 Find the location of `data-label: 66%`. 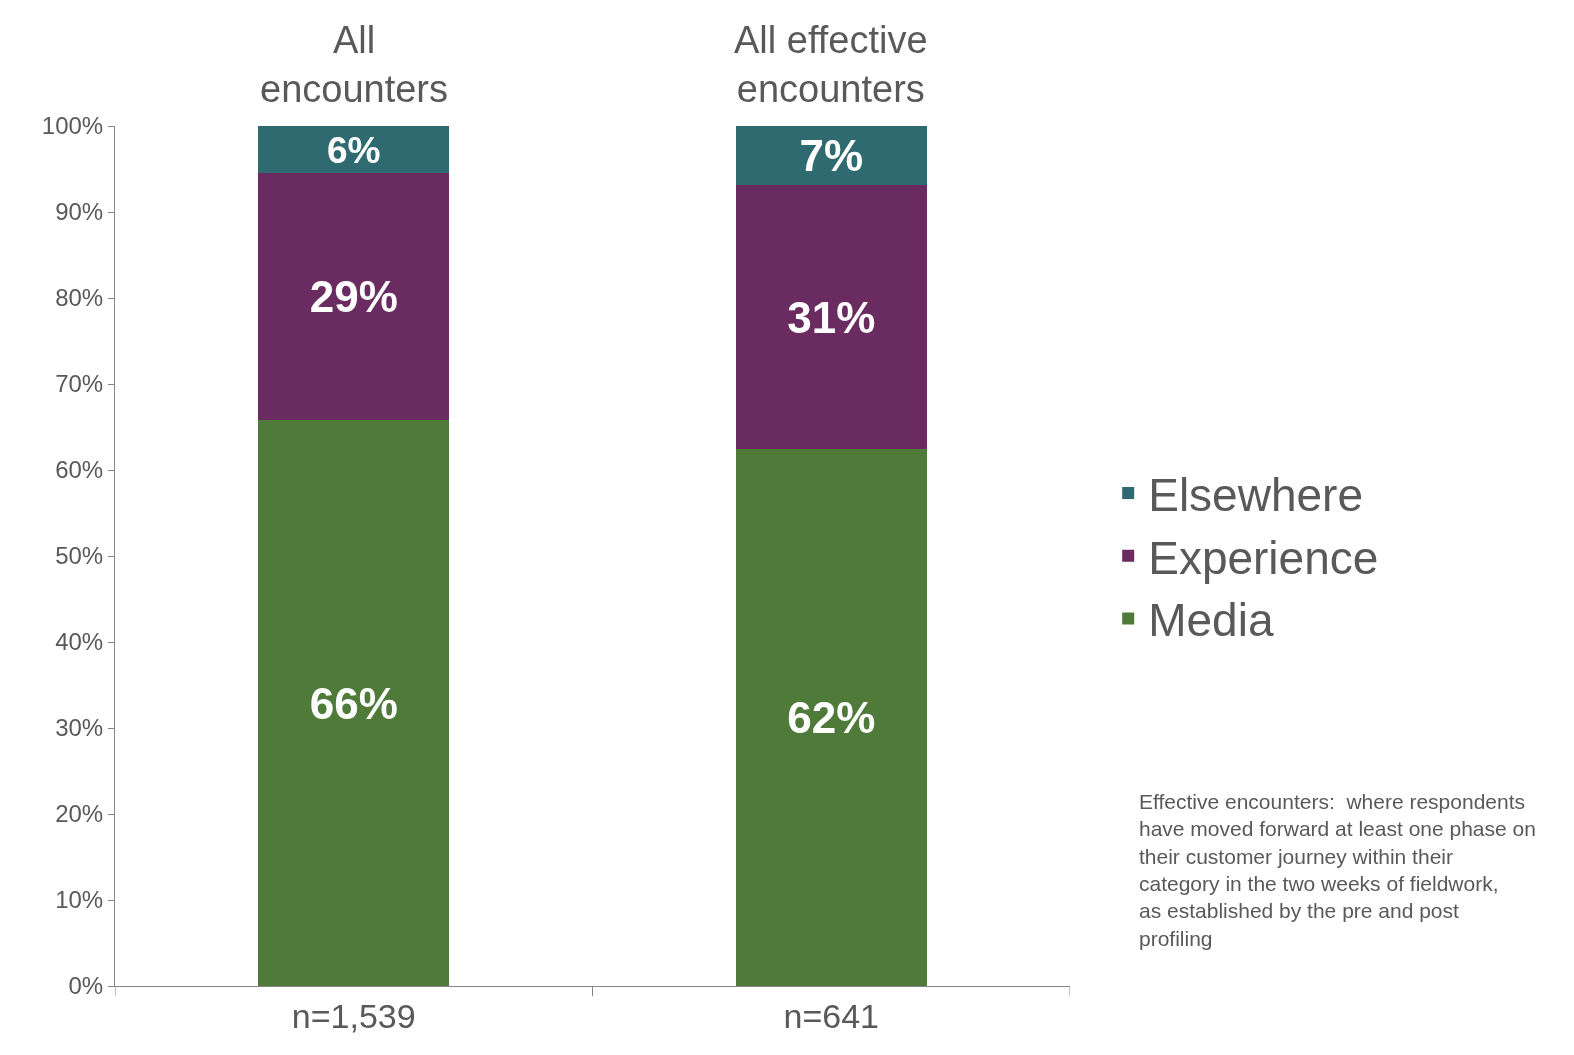

data-label: 66% is located at coordinates (353, 703).